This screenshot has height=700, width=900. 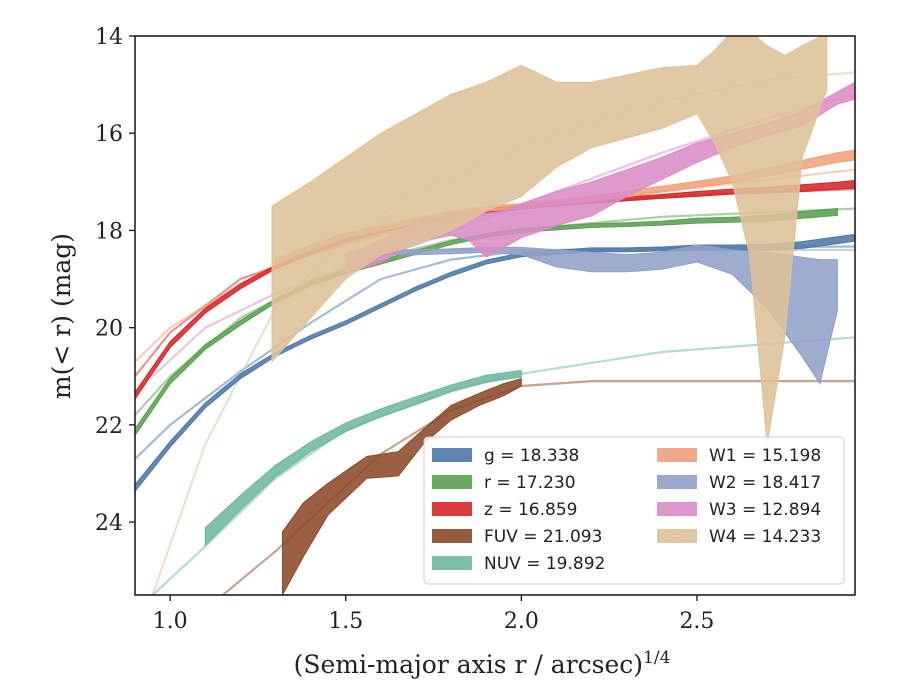 What do you see at coordinates (109, 426) in the screenshot?
I see `y-tick-label: 22` at bounding box center [109, 426].